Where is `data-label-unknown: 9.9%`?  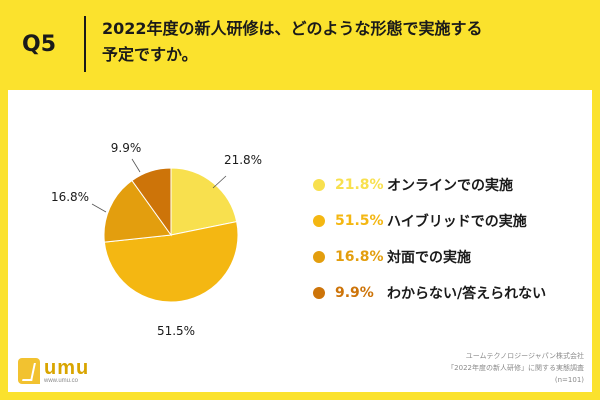
data-label-unknown: 9.9% is located at coordinates (126, 148).